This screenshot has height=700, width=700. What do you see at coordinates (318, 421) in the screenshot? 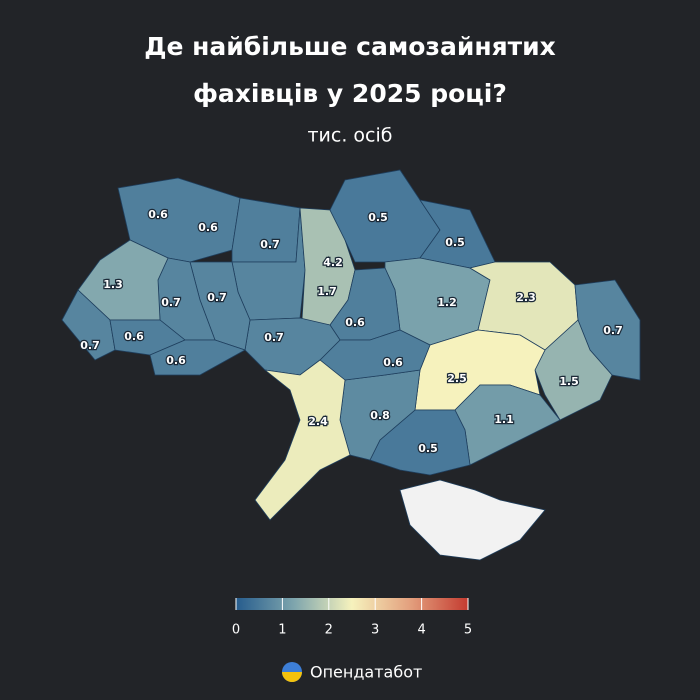
I see `region-value-label: 2.4` at bounding box center [318, 421].